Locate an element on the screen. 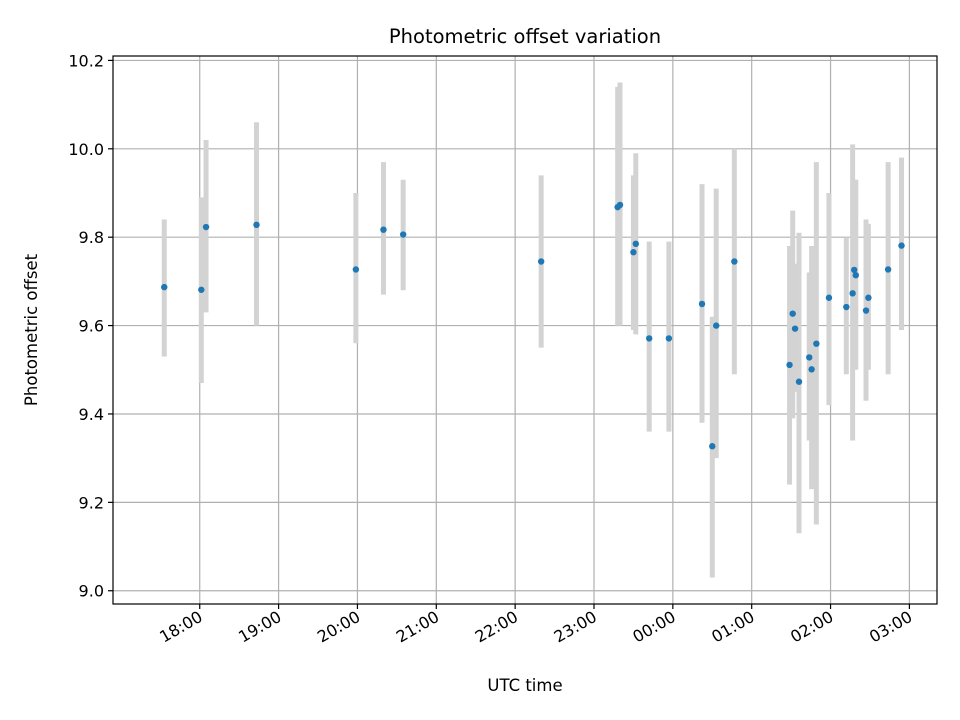 Image resolution: width=960 pixels, height=720 pixels. y-axis: 9.0 9.2 9.4 9.6 9.8 10.0 10.2 is located at coordinates (90, 326).